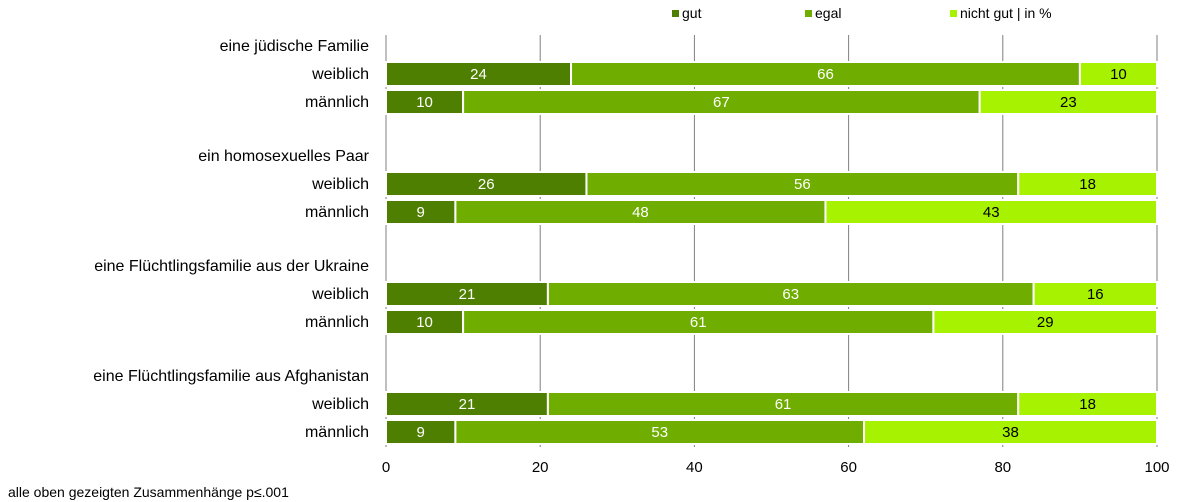 The width and height of the screenshot is (1182, 502). I want to click on x-tick-label: 0, so click(386, 467).